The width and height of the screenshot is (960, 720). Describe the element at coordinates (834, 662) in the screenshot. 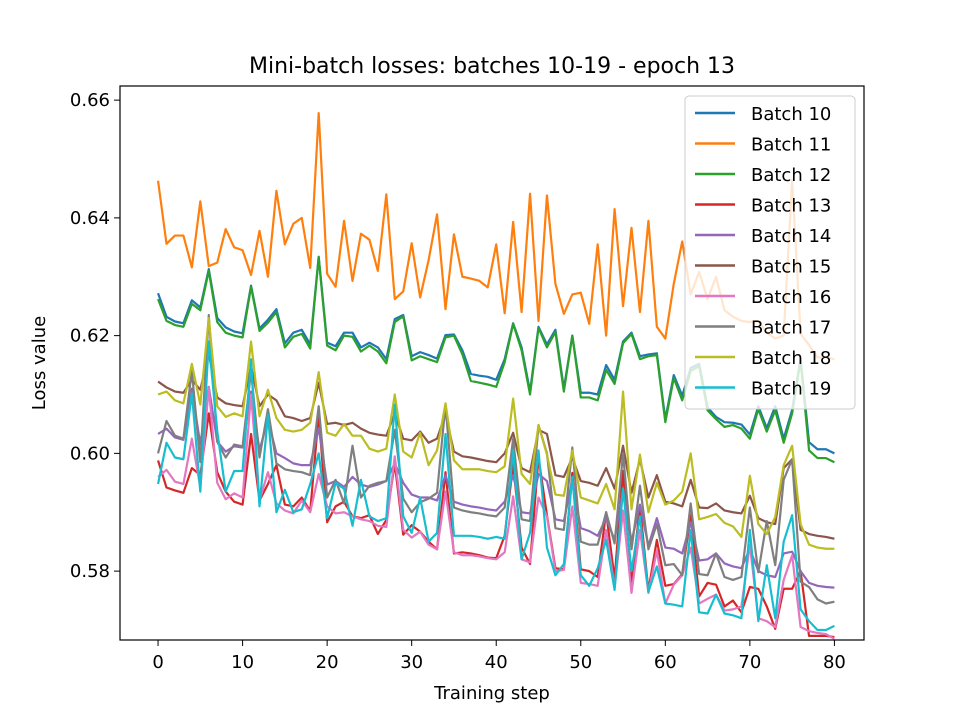

I see `x-tick-label: 80` at that location.